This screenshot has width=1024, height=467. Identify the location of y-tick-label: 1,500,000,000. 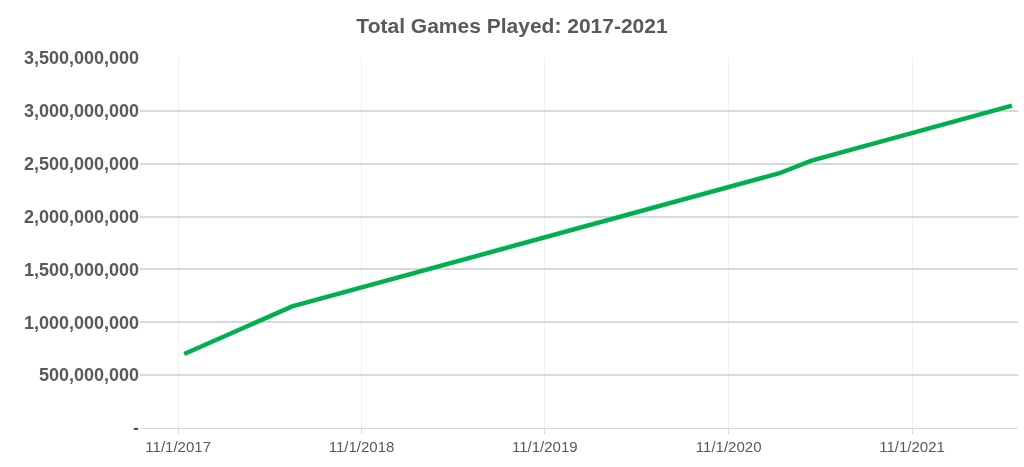
(81, 269).